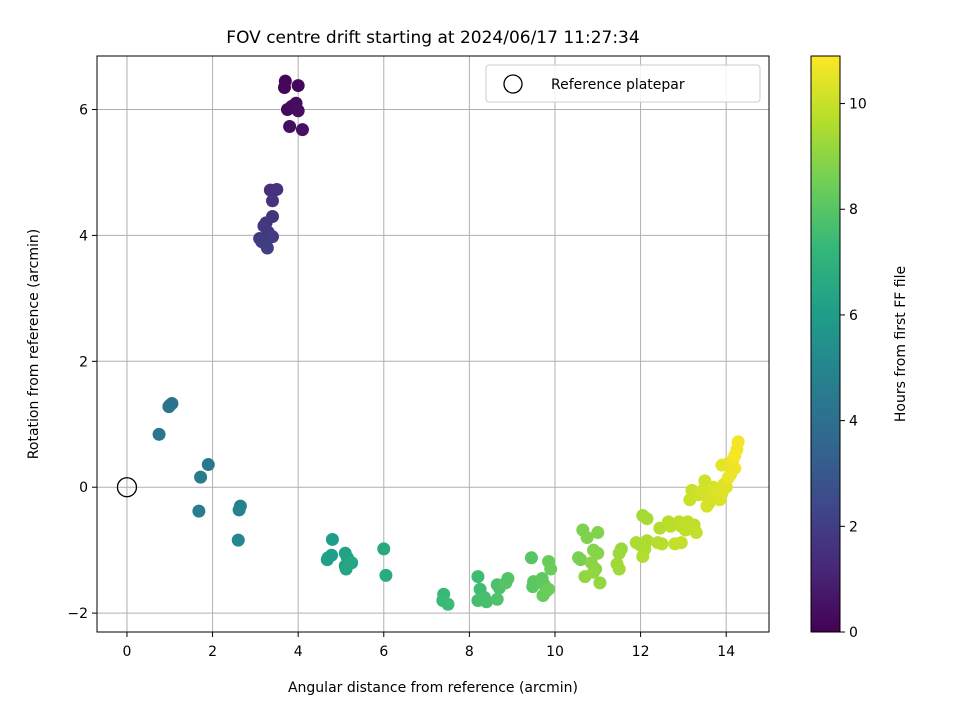  I want to click on legend-box, so click(623, 83).